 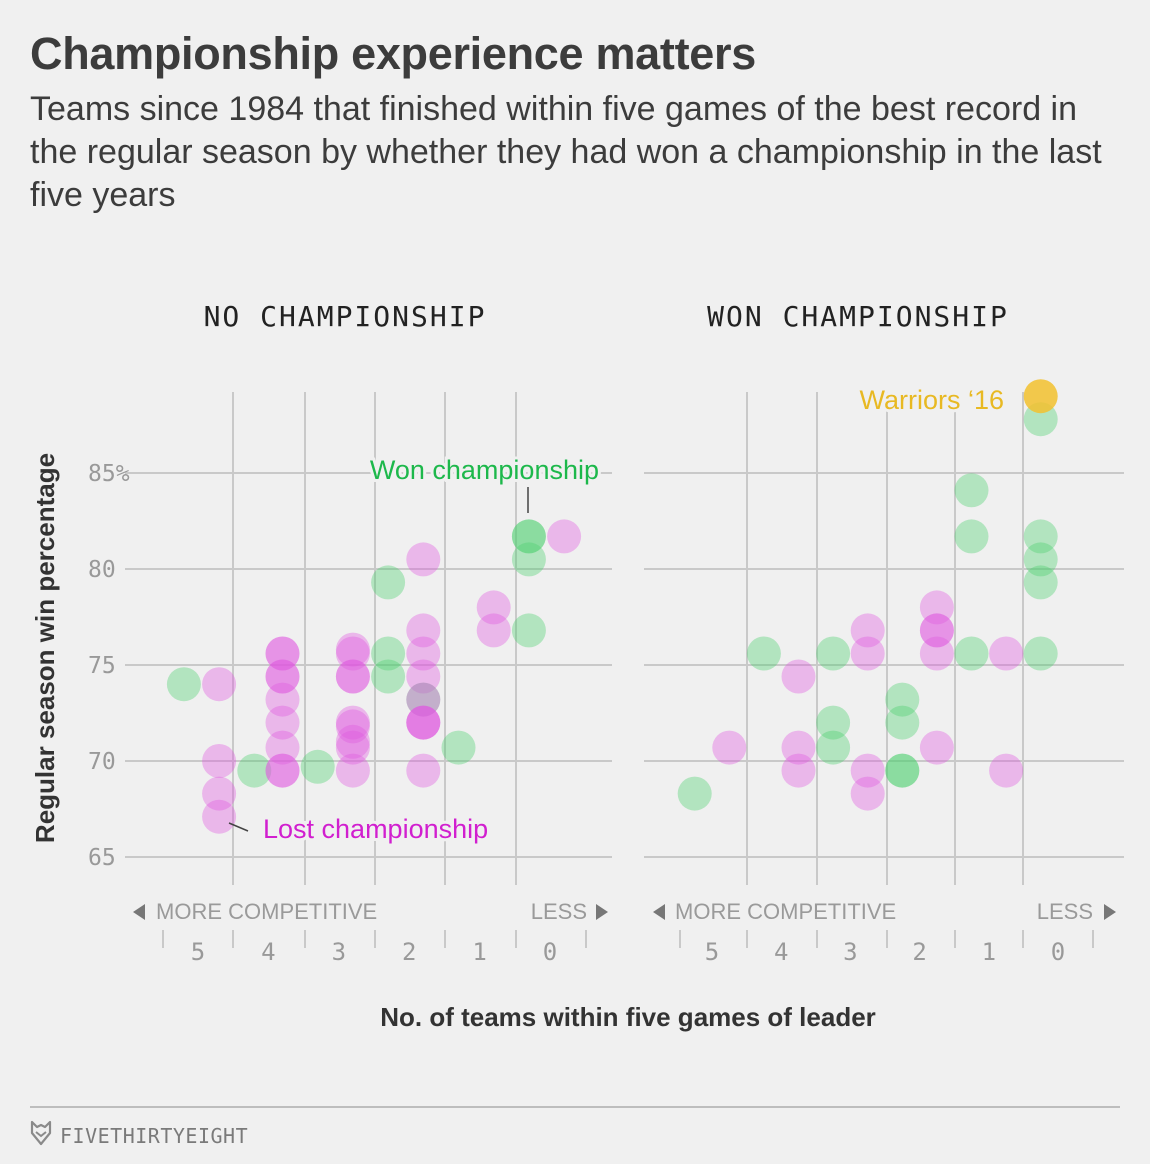 What do you see at coordinates (885, 952) in the screenshot?
I see `x-tick-labels: 5 4 3 2 1 0` at bounding box center [885, 952].